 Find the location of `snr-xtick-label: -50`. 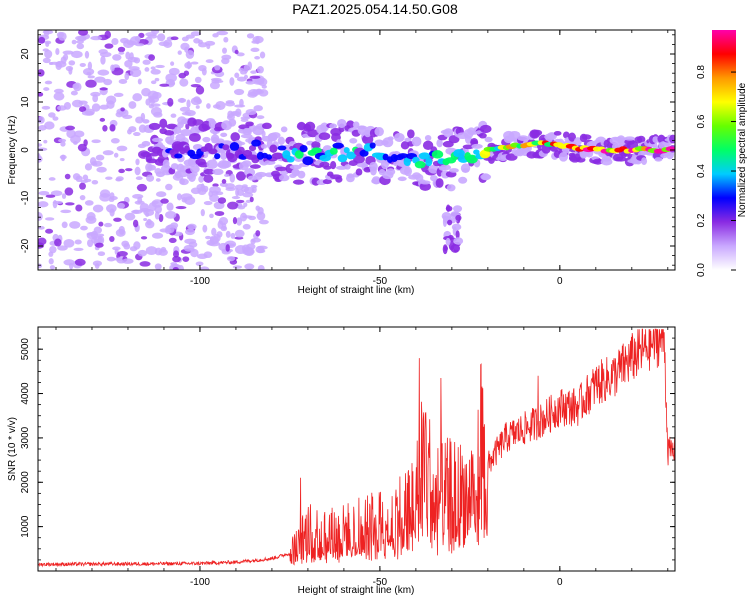

snr-xtick-label: -50 is located at coordinates (380, 582).